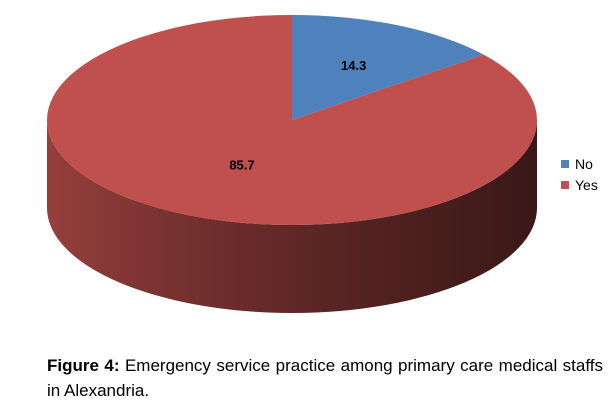 This screenshot has height=406, width=614. Describe the element at coordinates (565, 163) in the screenshot. I see `legend-swatch-no` at that location.